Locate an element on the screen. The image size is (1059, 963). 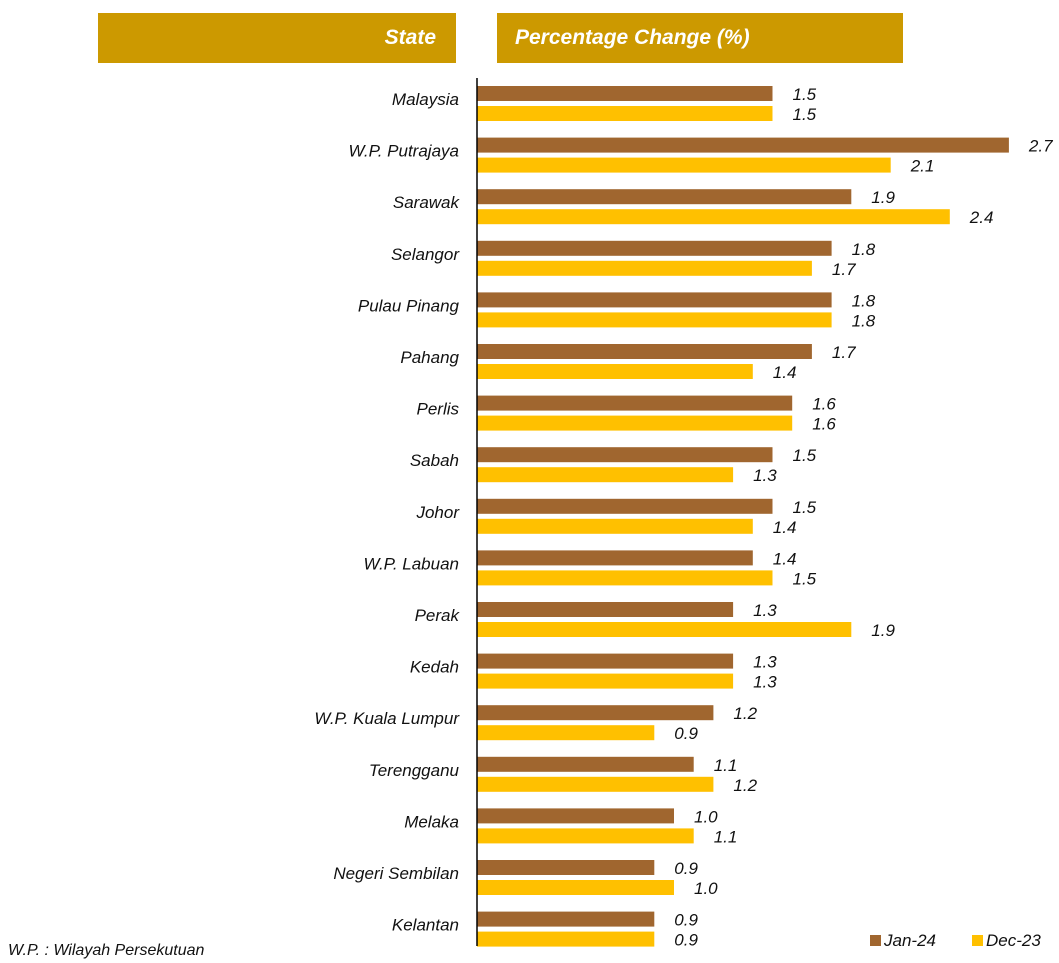
footnote: W.P. : Wilayah Persekutuan is located at coordinates (106, 950).